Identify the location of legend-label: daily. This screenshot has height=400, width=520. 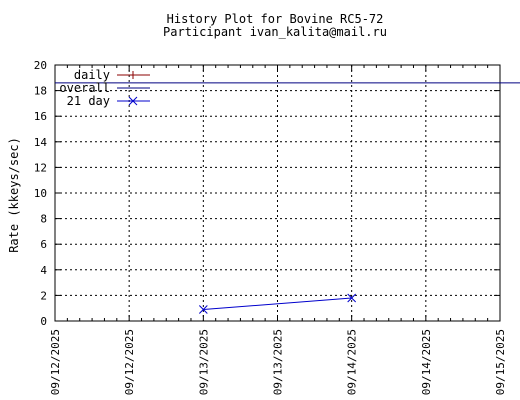
(92, 75).